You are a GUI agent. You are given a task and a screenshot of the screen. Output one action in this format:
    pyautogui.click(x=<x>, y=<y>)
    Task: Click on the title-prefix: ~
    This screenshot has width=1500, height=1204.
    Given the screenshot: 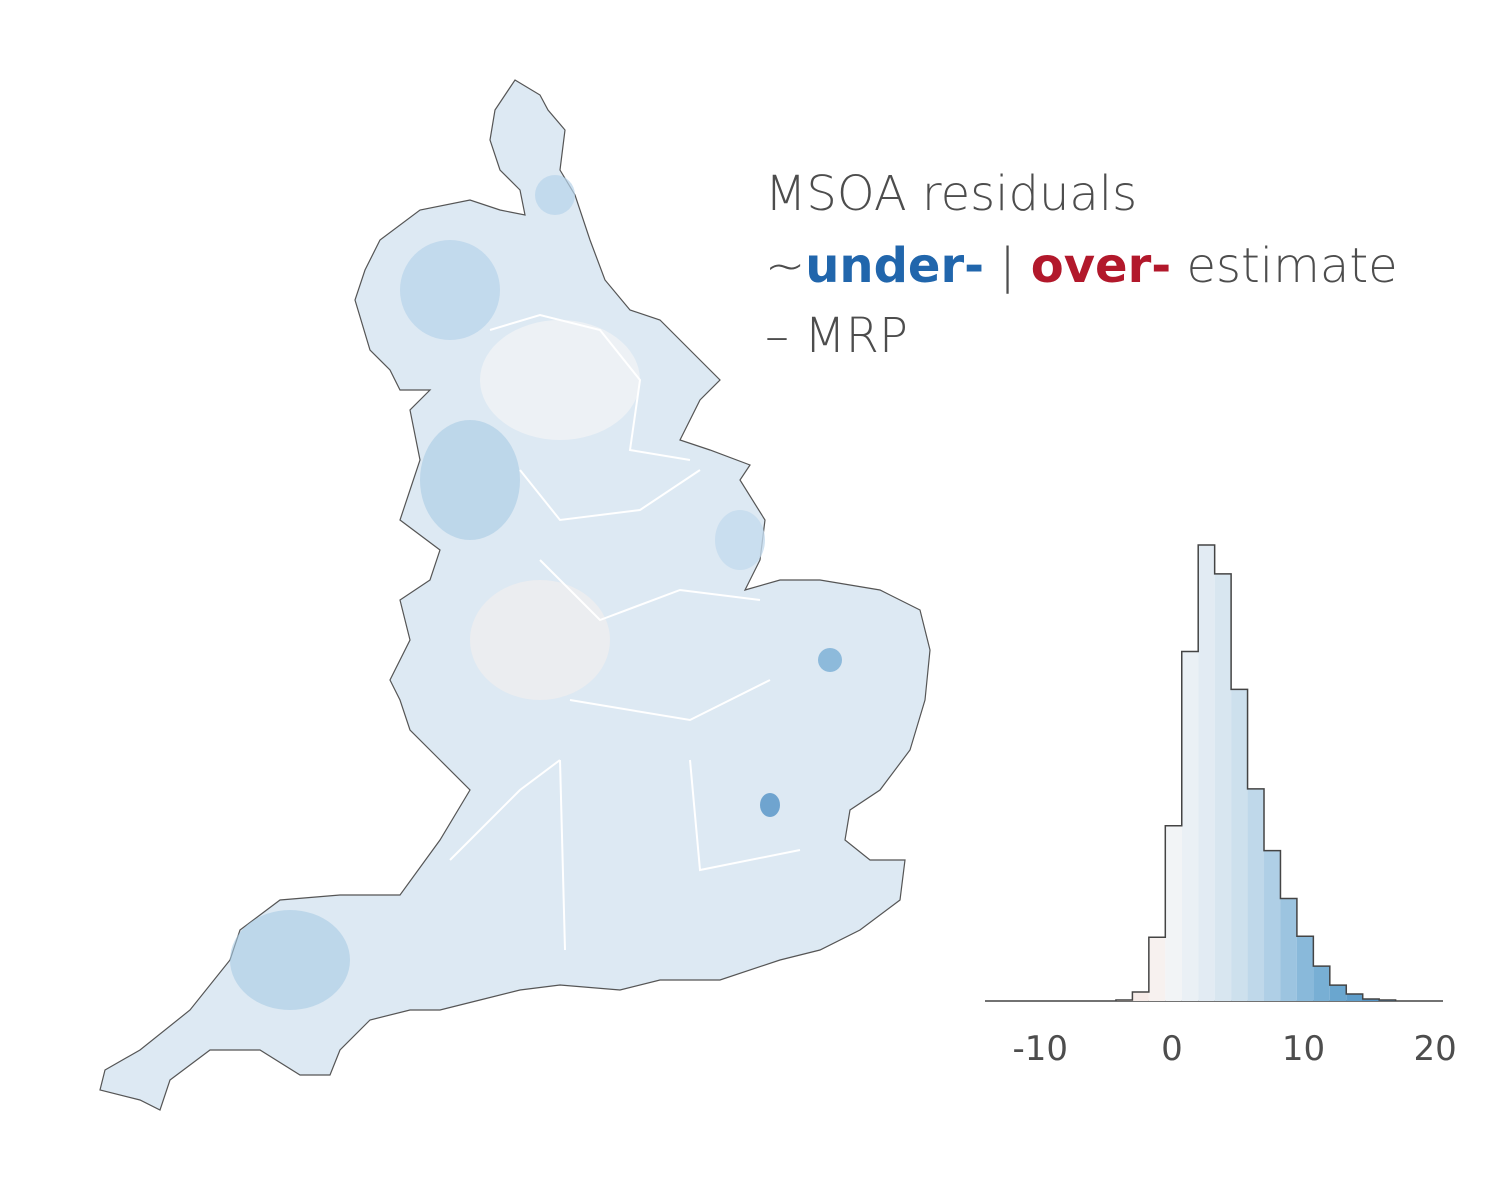 What is the action you would take?
    pyautogui.click(x=785, y=266)
    